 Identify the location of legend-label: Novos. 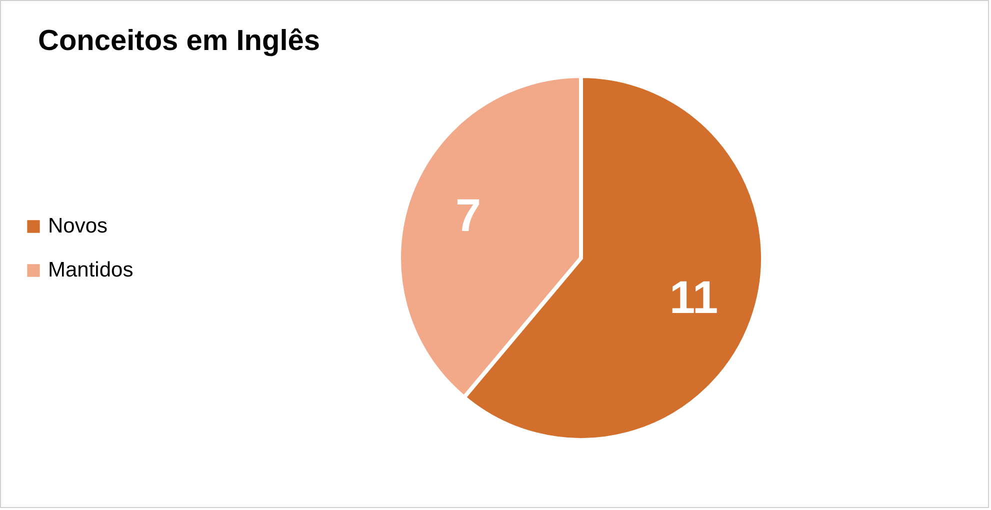
(78, 226).